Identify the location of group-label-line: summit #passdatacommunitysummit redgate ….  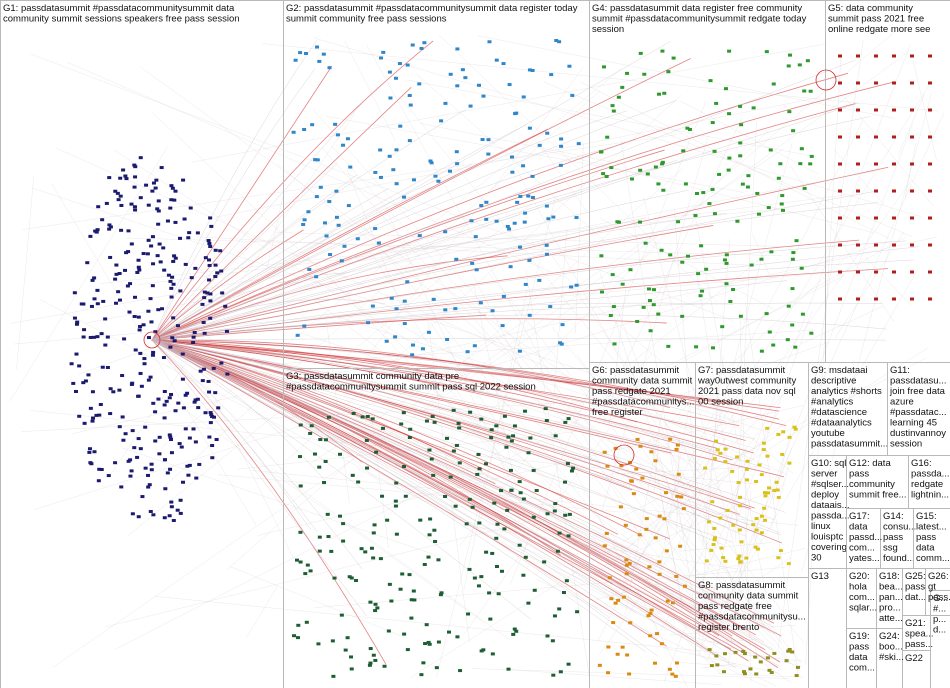
(699, 19).